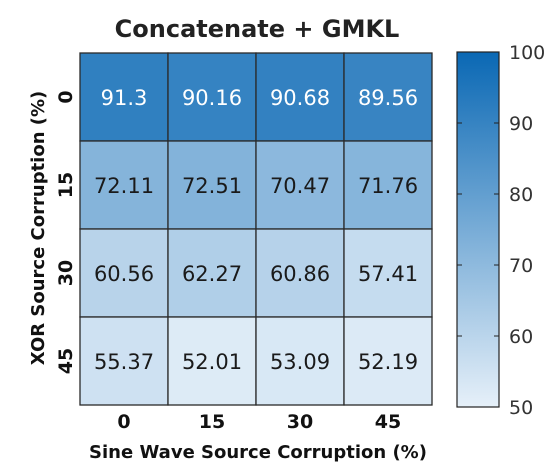 This screenshot has width=551, height=472. Describe the element at coordinates (124, 274) in the screenshot. I see `cell-value-label: 60.56` at that location.